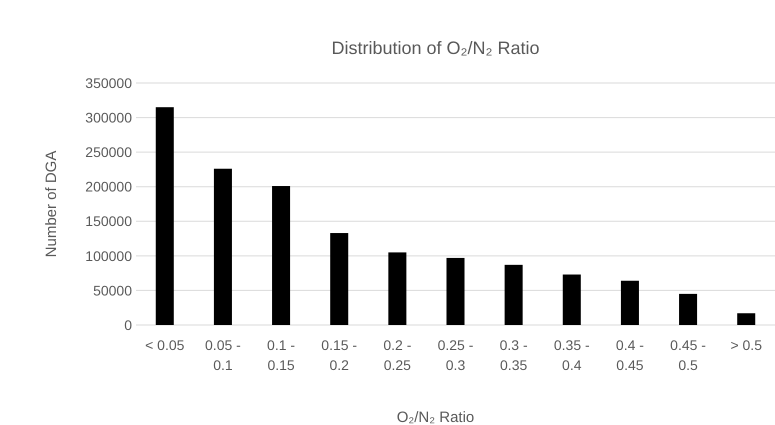 This screenshot has height=425, width=775. What do you see at coordinates (108, 152) in the screenshot?
I see `y-tick-label: 250000` at bounding box center [108, 152].